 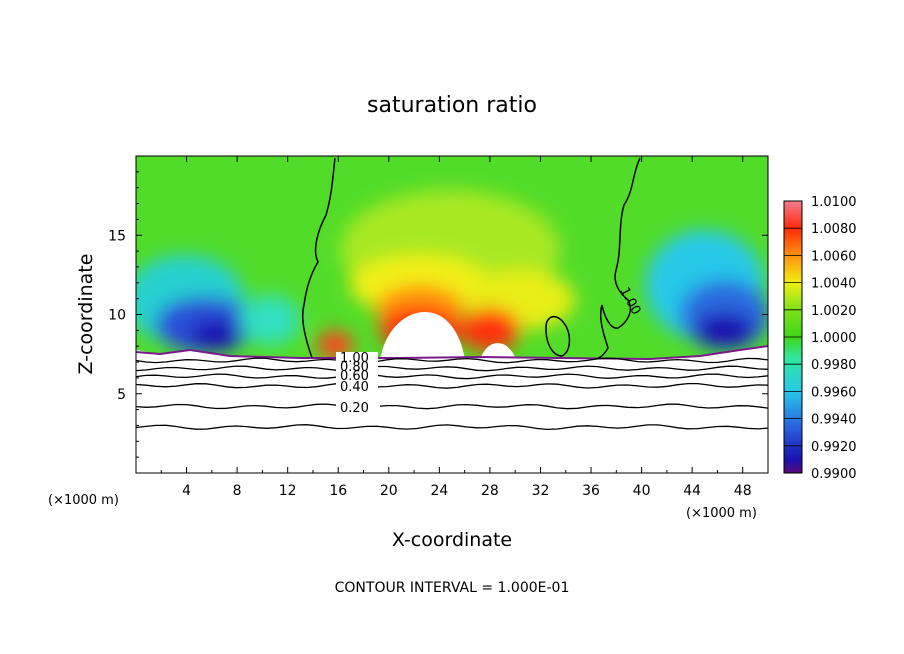 What do you see at coordinates (591, 491) in the screenshot?
I see `x-tick-label: 36` at bounding box center [591, 491].